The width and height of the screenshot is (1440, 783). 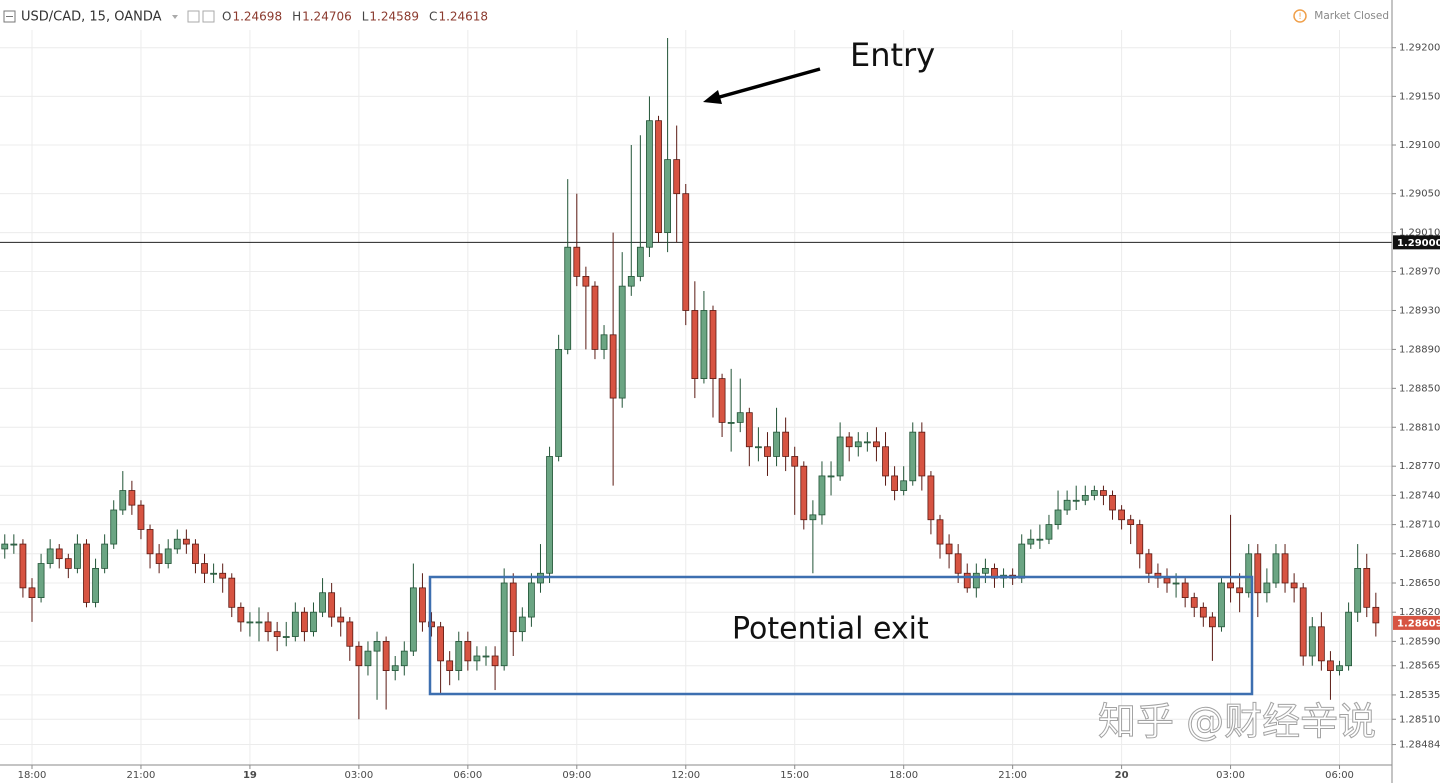 What do you see at coordinates (1419, 495) in the screenshot?
I see `y-tick-label: 1.28740` at bounding box center [1419, 495].